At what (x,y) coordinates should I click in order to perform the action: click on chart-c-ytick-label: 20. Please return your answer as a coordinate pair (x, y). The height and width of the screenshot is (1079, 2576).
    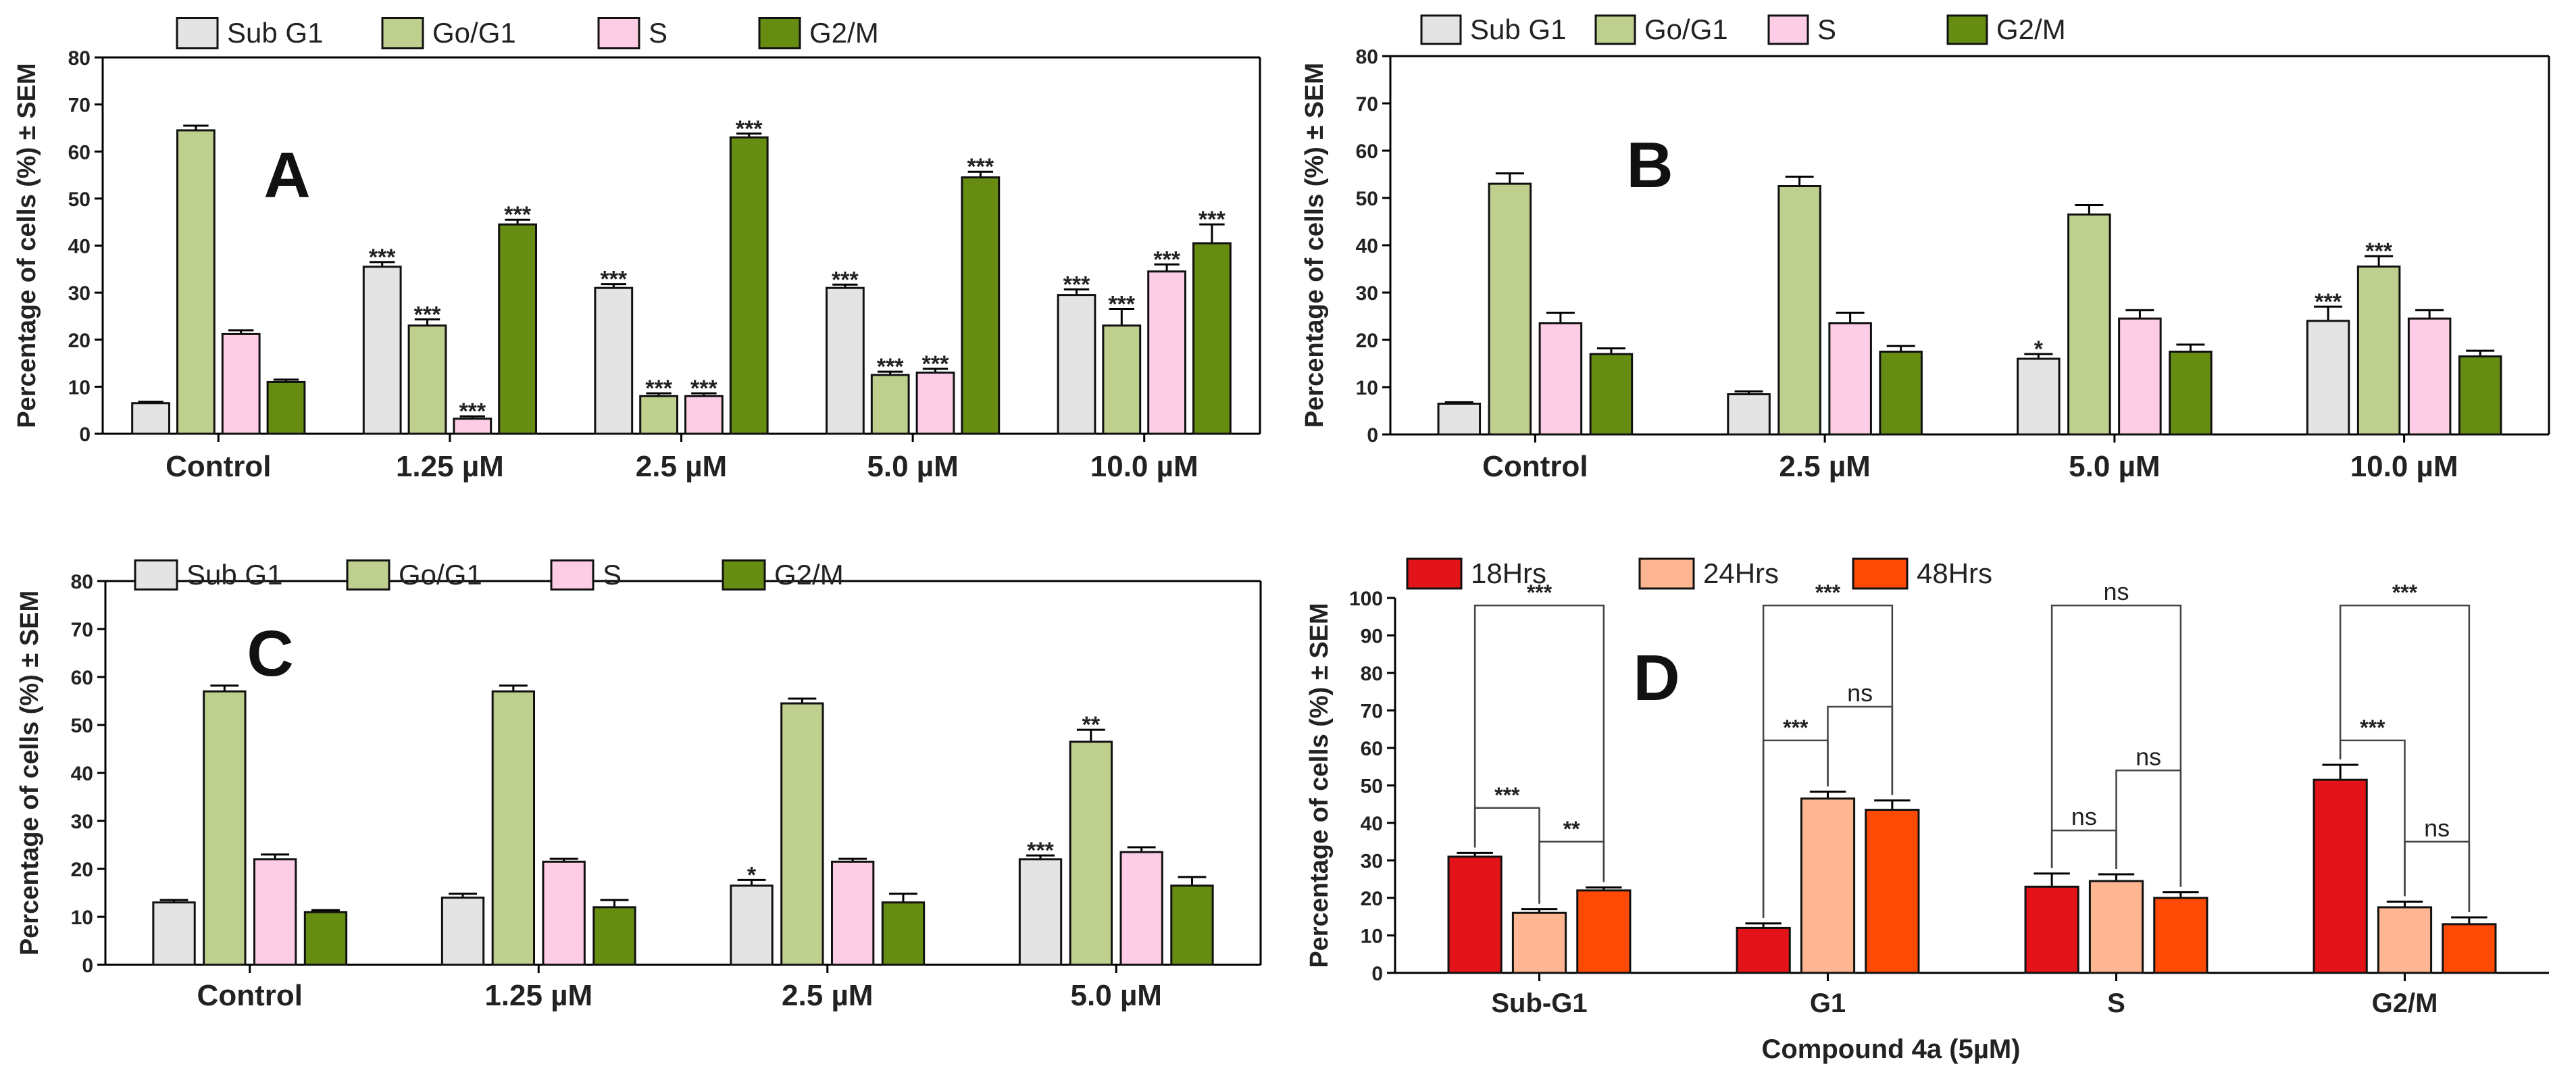
    Looking at the image, I should click on (82, 870).